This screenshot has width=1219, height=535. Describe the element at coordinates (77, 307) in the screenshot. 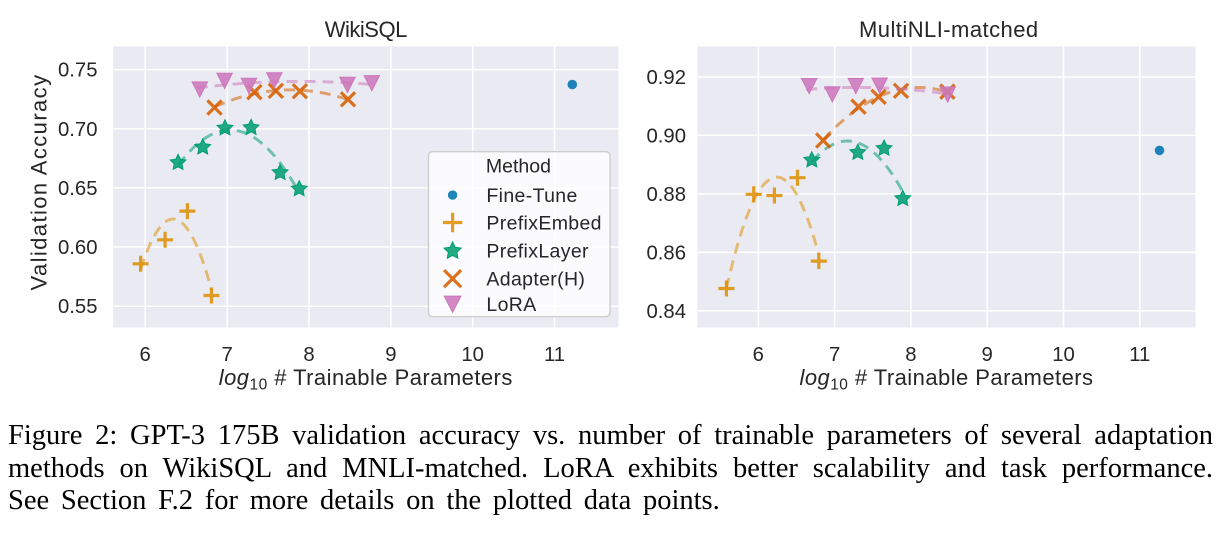

I see `svg-text: 0.55` at that location.